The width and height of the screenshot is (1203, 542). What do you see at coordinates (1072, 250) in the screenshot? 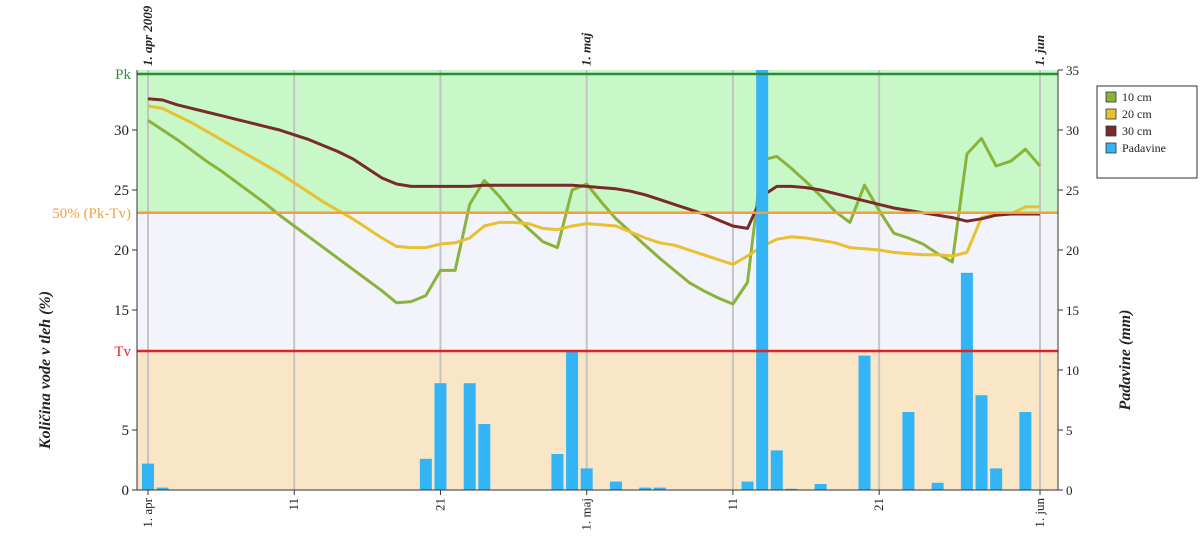
I see `y2-tick-label: 20` at bounding box center [1072, 250].